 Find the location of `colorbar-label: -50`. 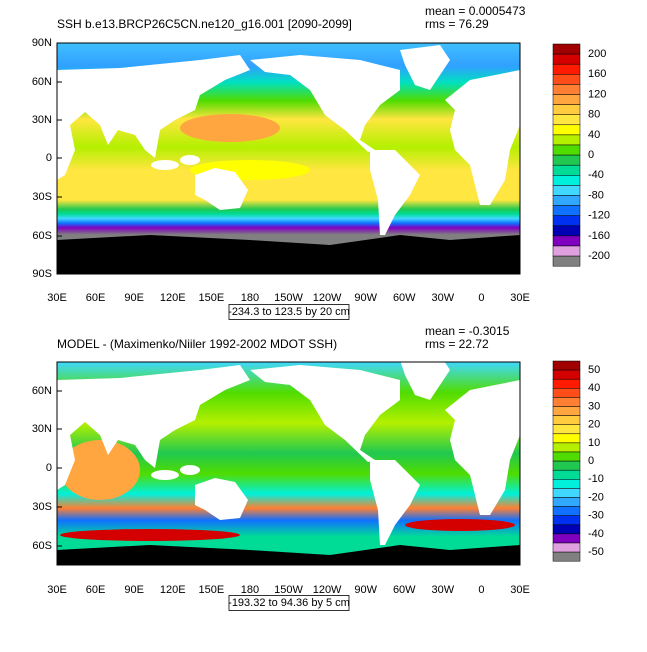

colorbar-label: -50 is located at coordinates (596, 552).